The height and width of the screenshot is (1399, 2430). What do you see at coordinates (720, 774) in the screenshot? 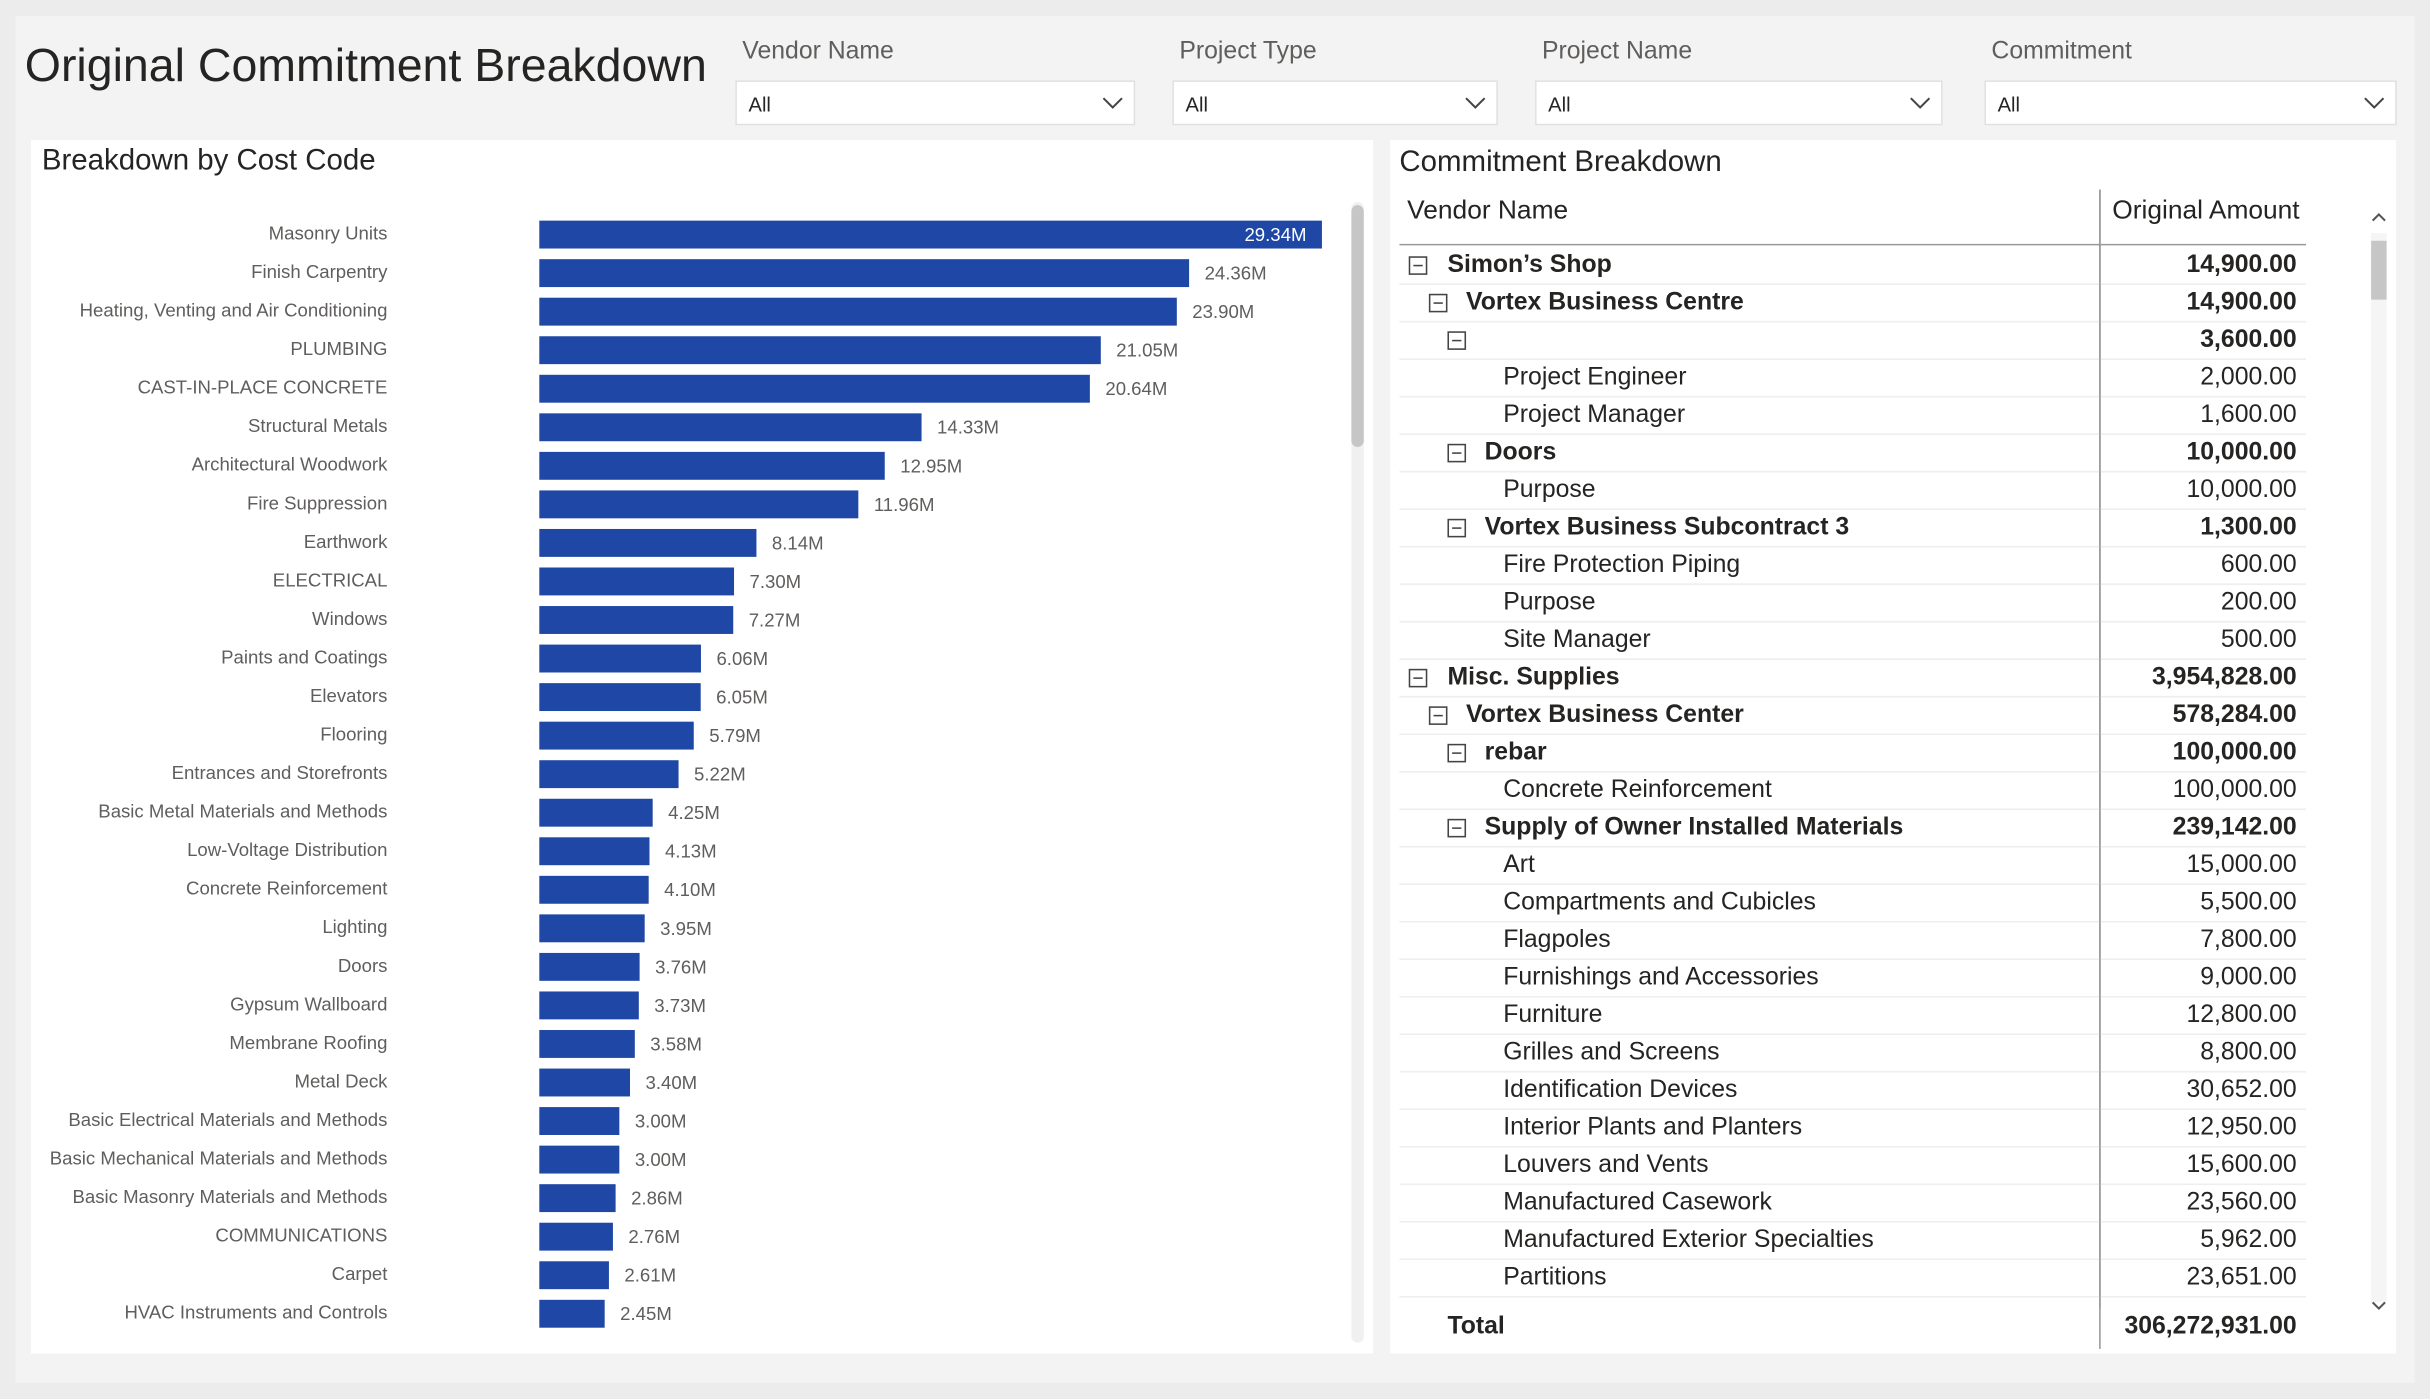
I see `data-label: 5.22M` at bounding box center [720, 774].